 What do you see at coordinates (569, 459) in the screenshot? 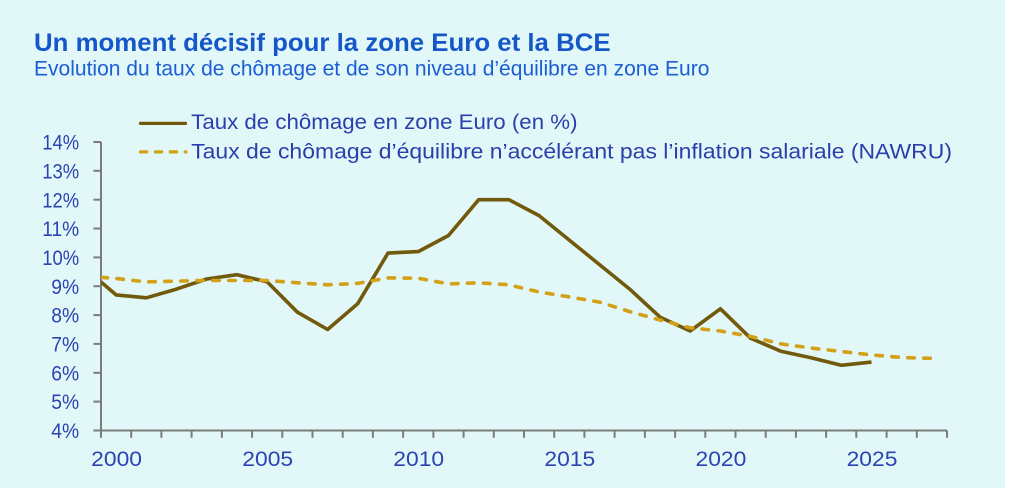
I see `svg-text: 2015` at bounding box center [569, 459].